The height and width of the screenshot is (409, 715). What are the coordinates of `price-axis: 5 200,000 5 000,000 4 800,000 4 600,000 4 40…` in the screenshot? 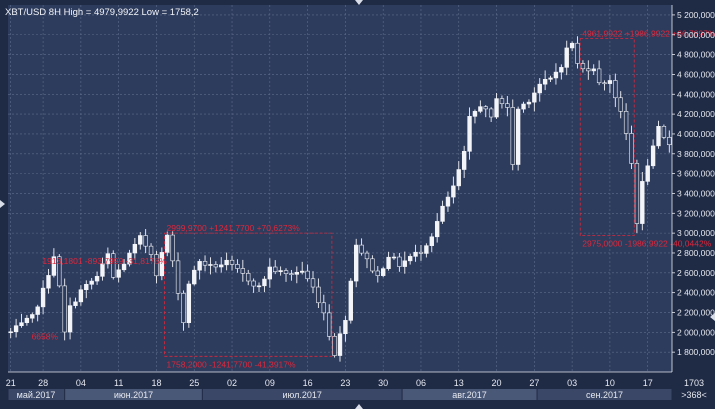 It's located at (693, 188).